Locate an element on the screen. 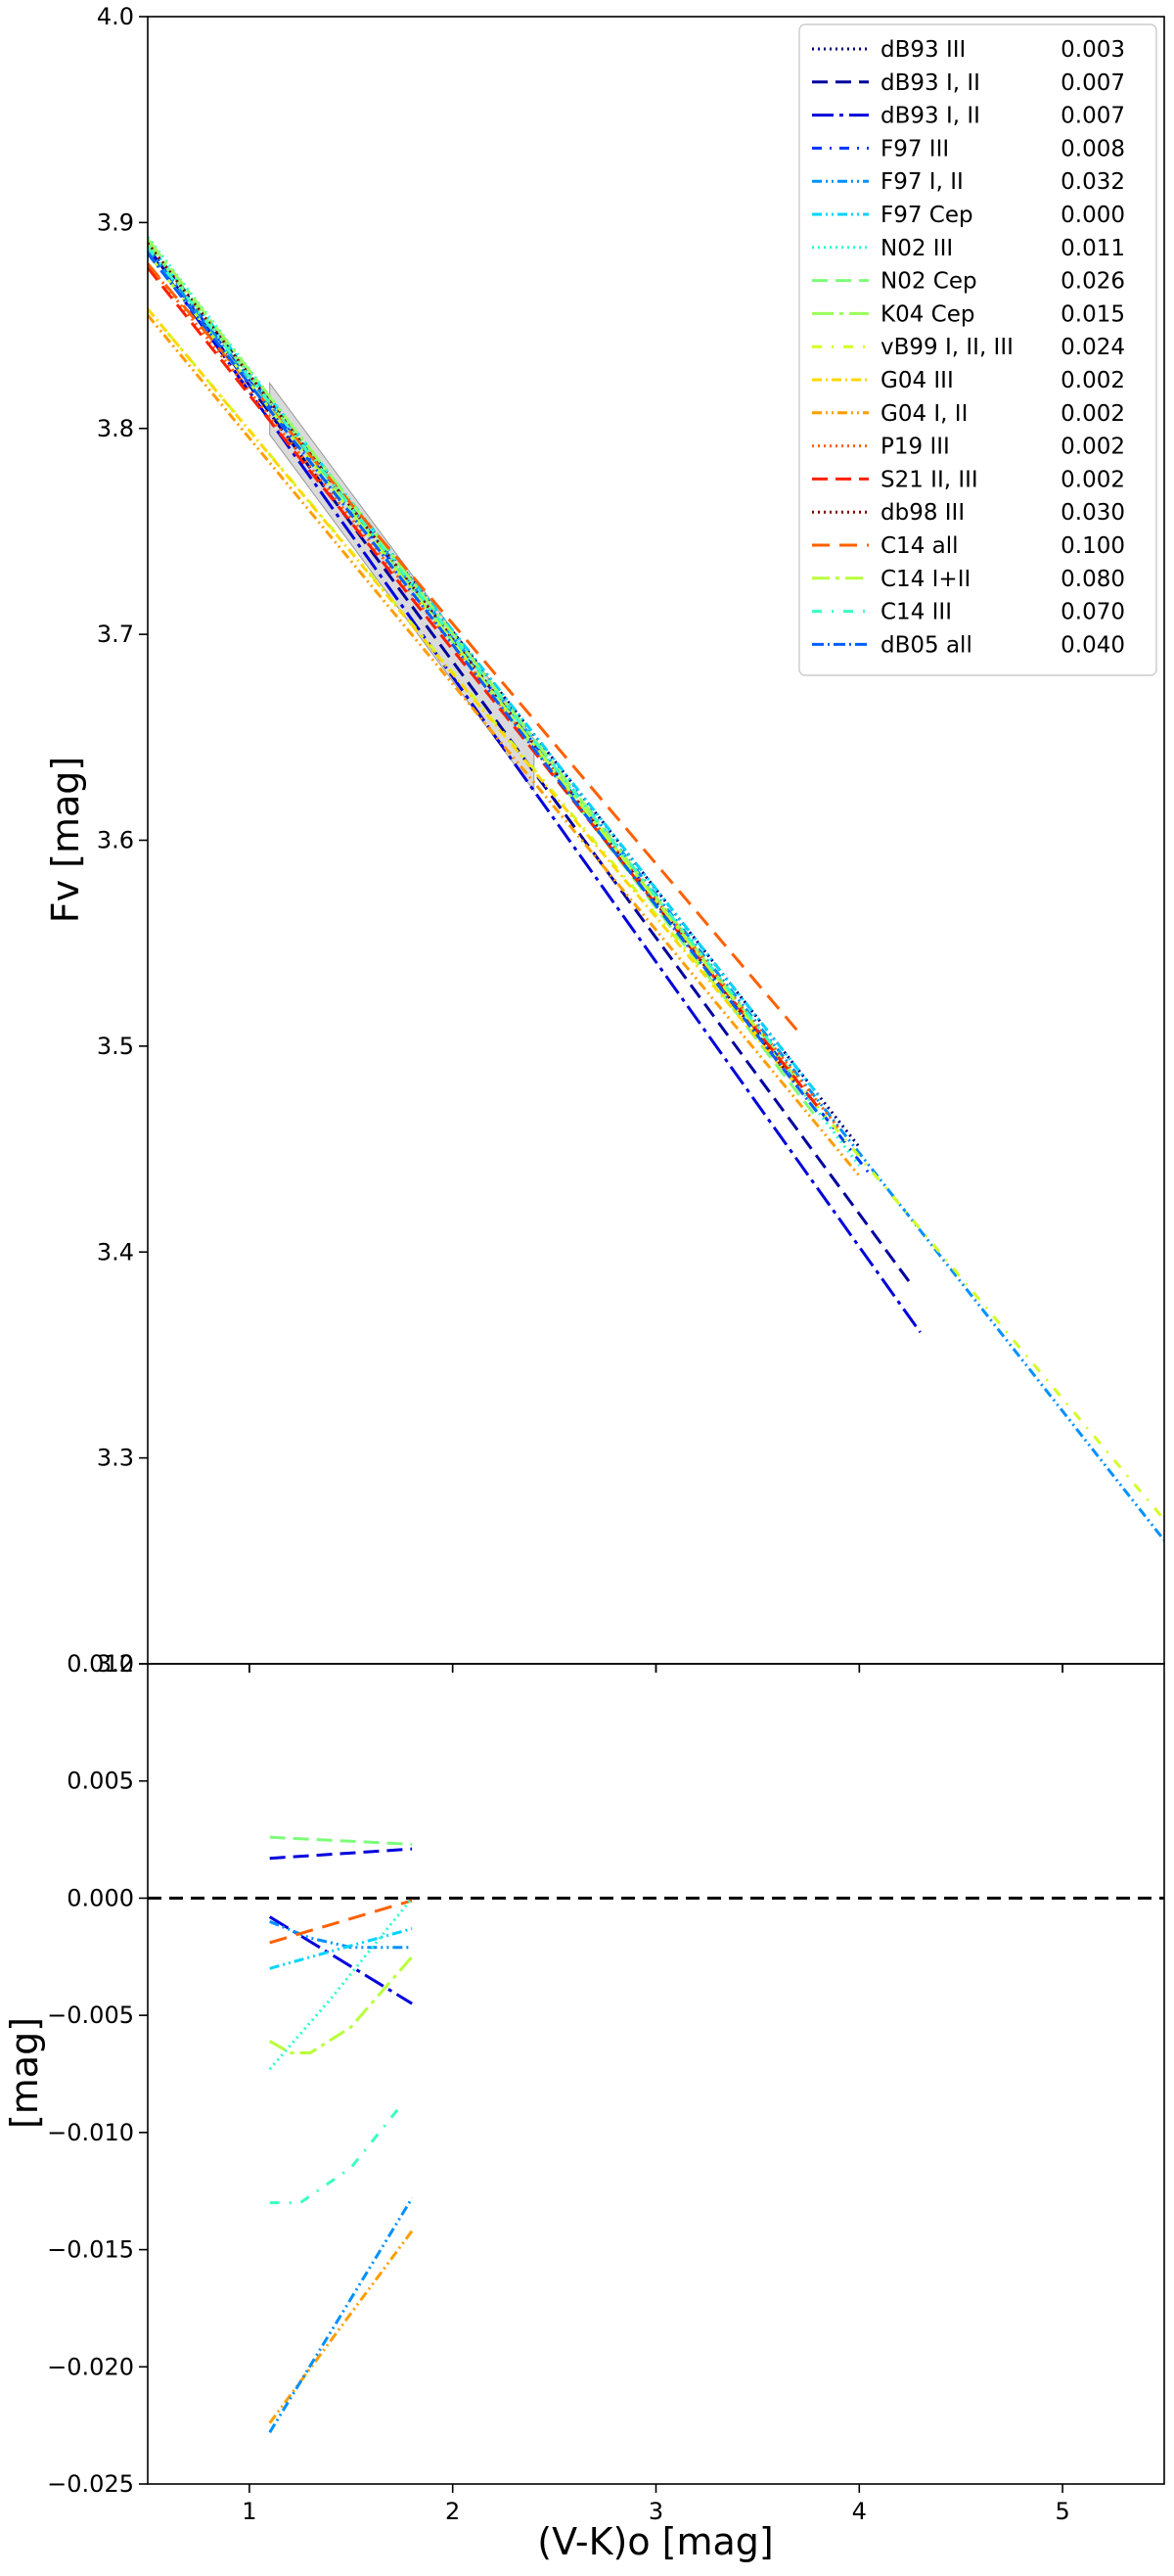  legend-value: 0.070 is located at coordinates (1093, 612).